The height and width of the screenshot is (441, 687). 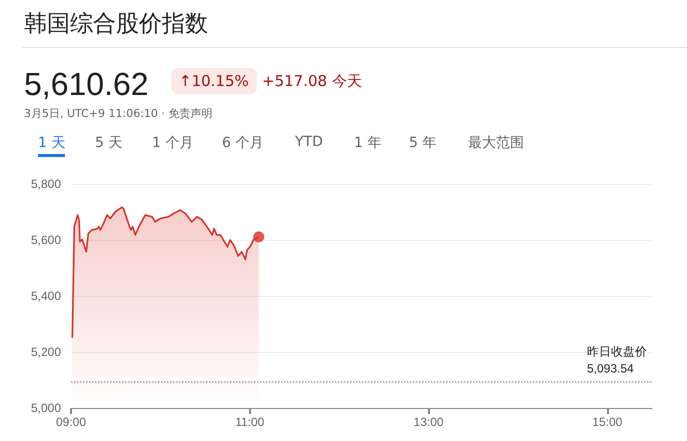 I want to click on y-tick-label: 5,400, so click(x=46, y=296).